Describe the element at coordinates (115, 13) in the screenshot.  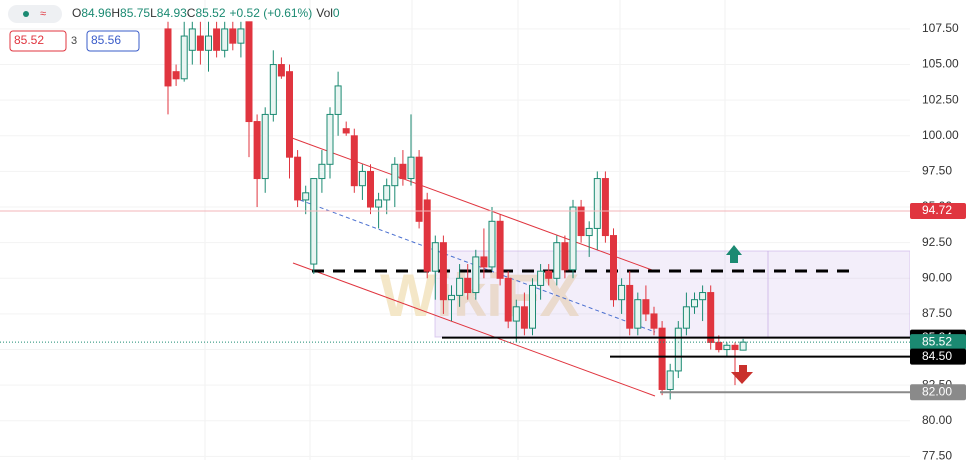
I see `ohlc-label: H` at that location.